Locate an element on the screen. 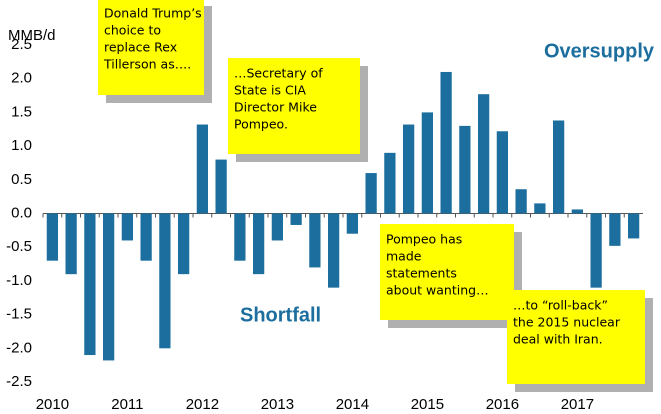 This screenshot has width=661, height=414. note-text: Director Mike is located at coordinates (275, 107).